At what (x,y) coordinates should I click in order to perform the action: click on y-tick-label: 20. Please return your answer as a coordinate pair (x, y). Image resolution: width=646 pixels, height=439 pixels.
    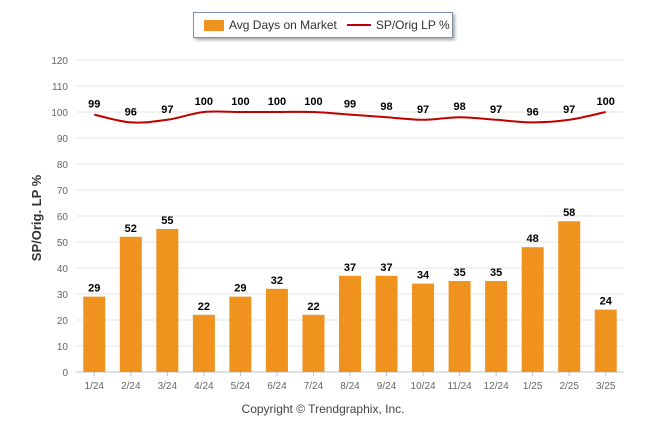
    Looking at the image, I should click on (63, 321).